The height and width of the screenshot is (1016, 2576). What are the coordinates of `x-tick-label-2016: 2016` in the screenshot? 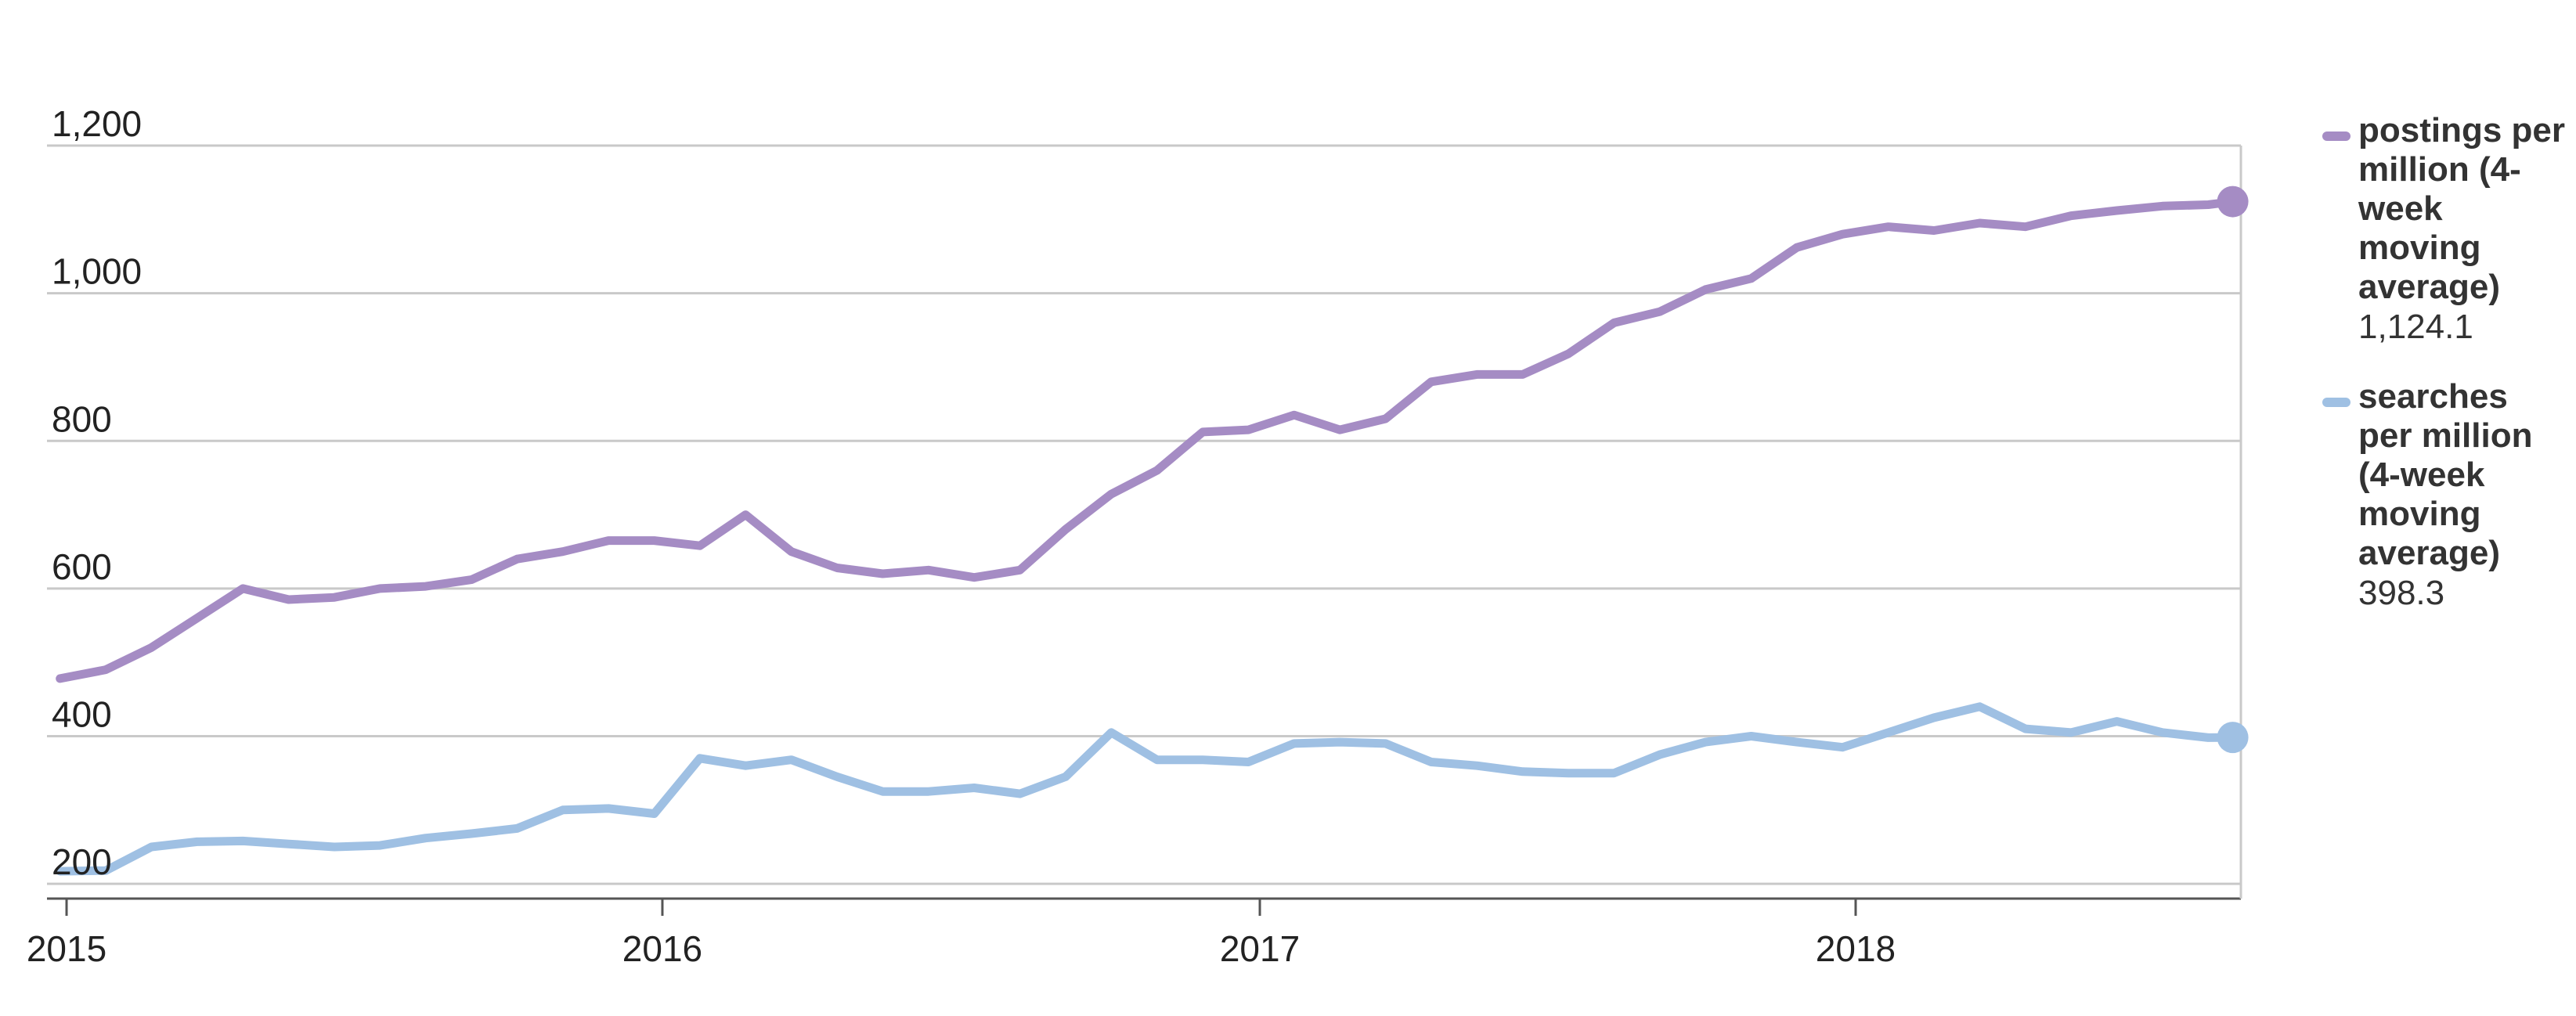 It's located at (662, 948).